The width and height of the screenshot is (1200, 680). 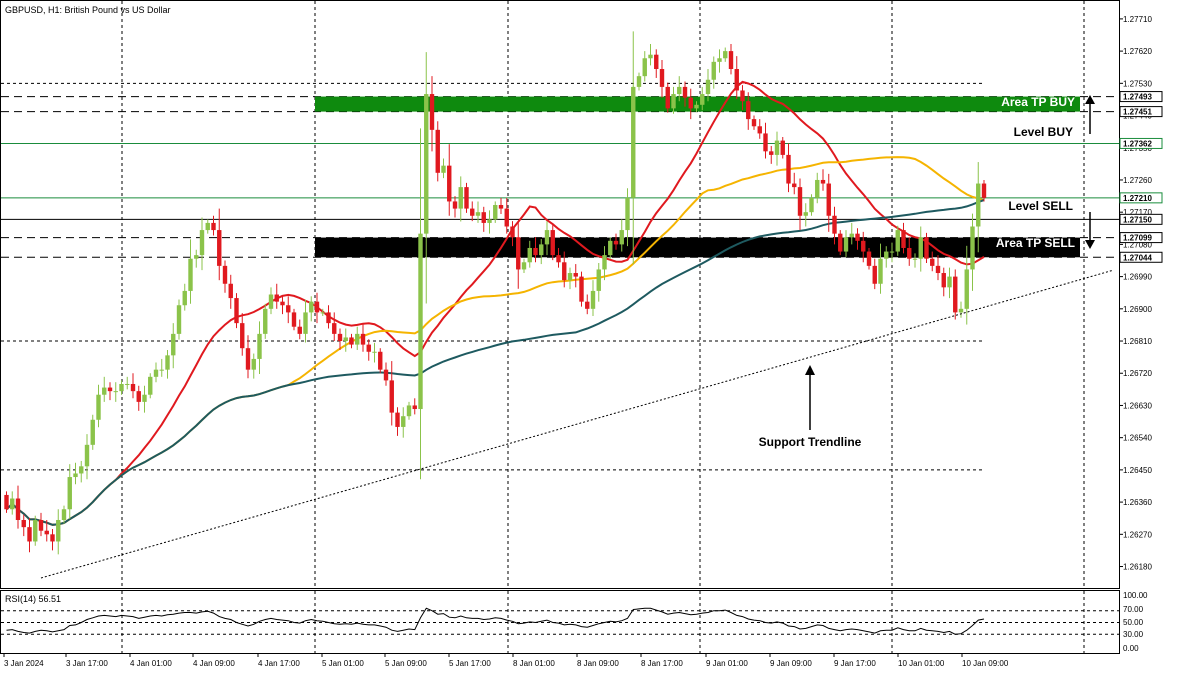 What do you see at coordinates (1090, 244) in the screenshot?
I see `sell-arrow-down-icon` at bounding box center [1090, 244].